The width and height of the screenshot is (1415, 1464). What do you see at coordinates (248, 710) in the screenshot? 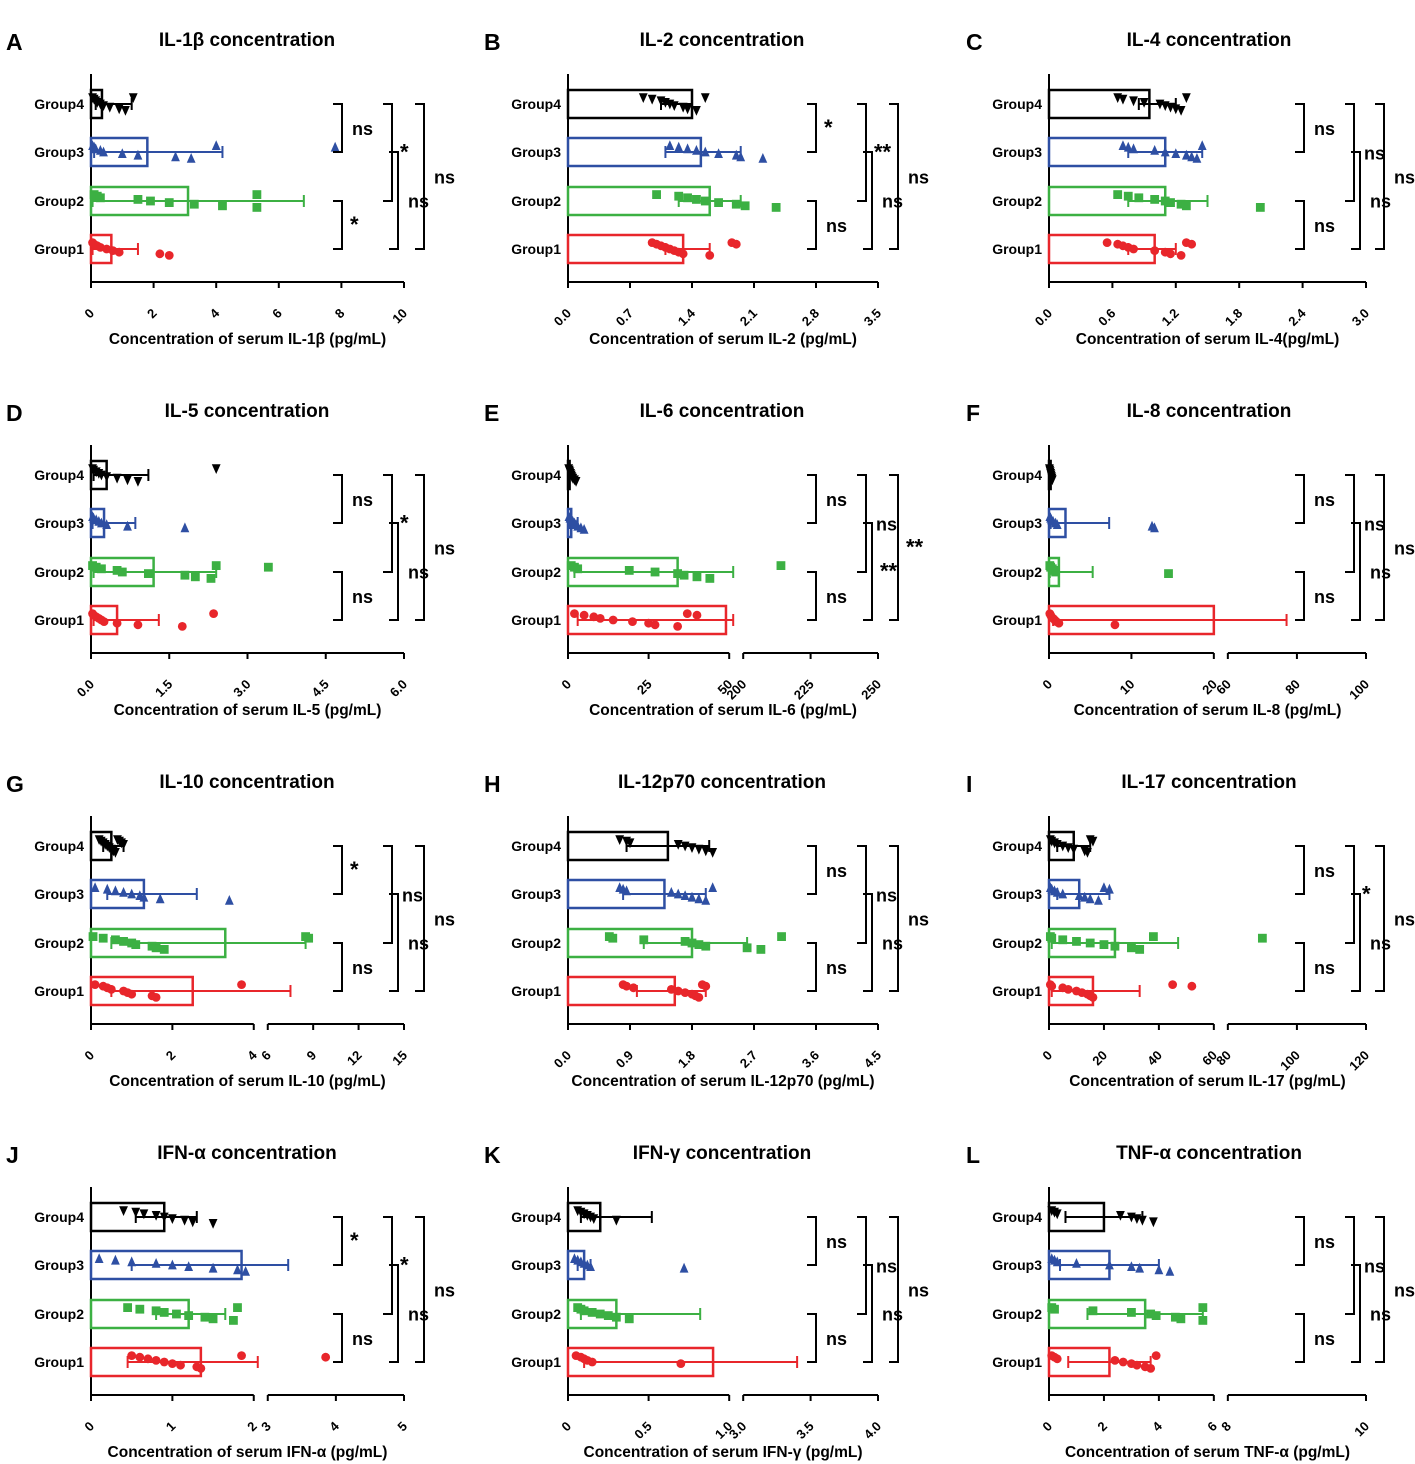
I see `x-axis-label: Concentration of serum IL-5 (pg/mL)` at bounding box center [248, 710].